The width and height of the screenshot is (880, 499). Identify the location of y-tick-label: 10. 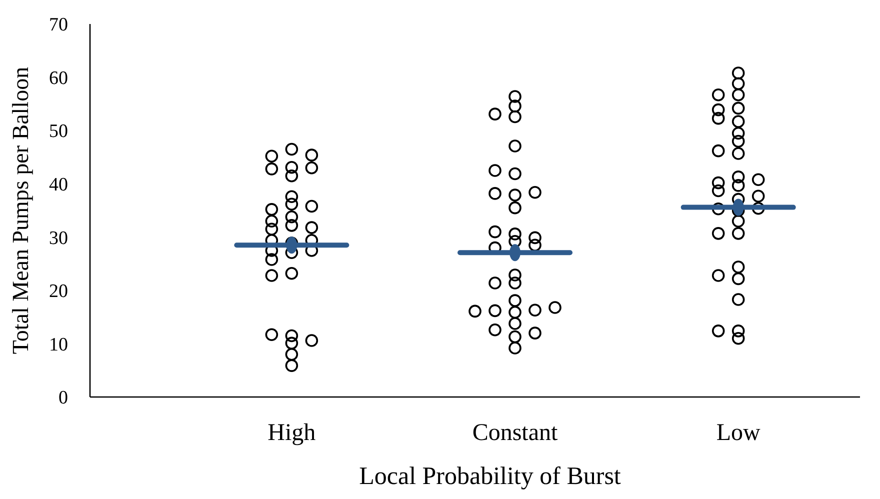
(58, 345).